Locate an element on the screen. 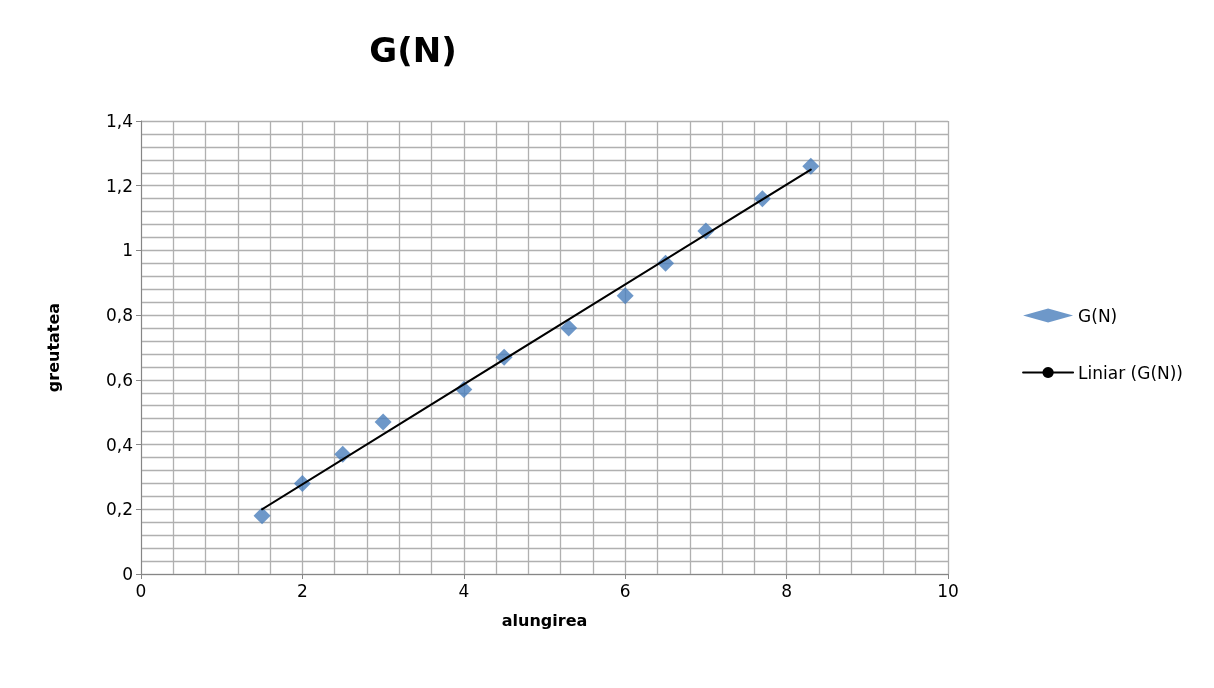 This screenshot has width=1214, height=688. x-tick-label: 8 is located at coordinates (787, 590).